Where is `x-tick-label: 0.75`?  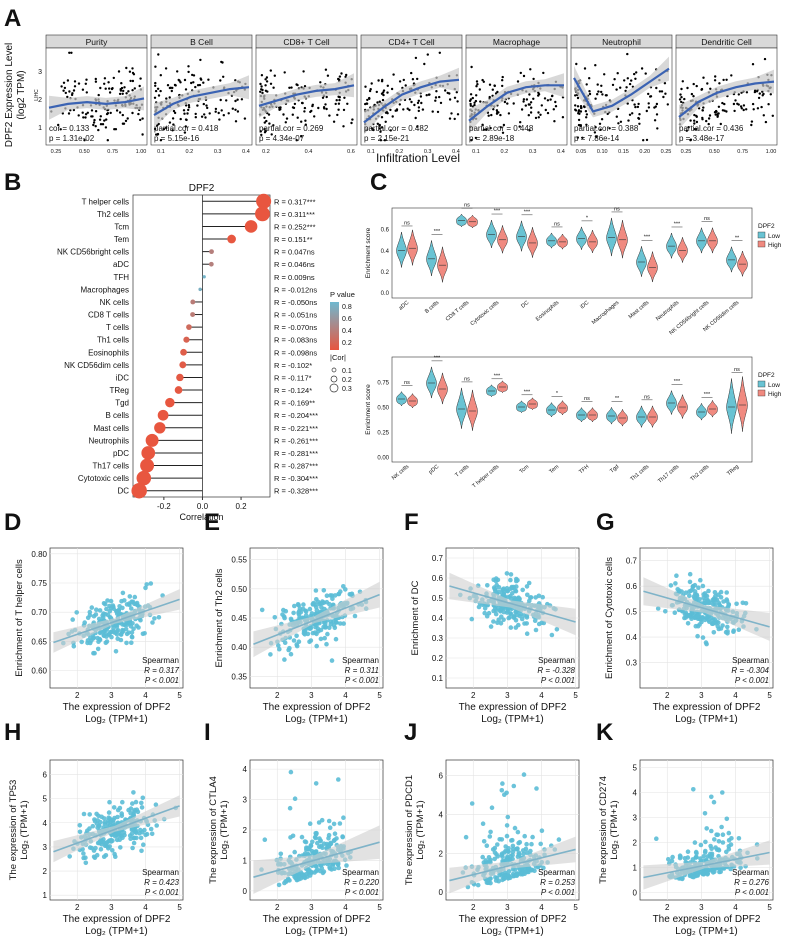 x-tick-label: 0.75 is located at coordinates (742, 152).